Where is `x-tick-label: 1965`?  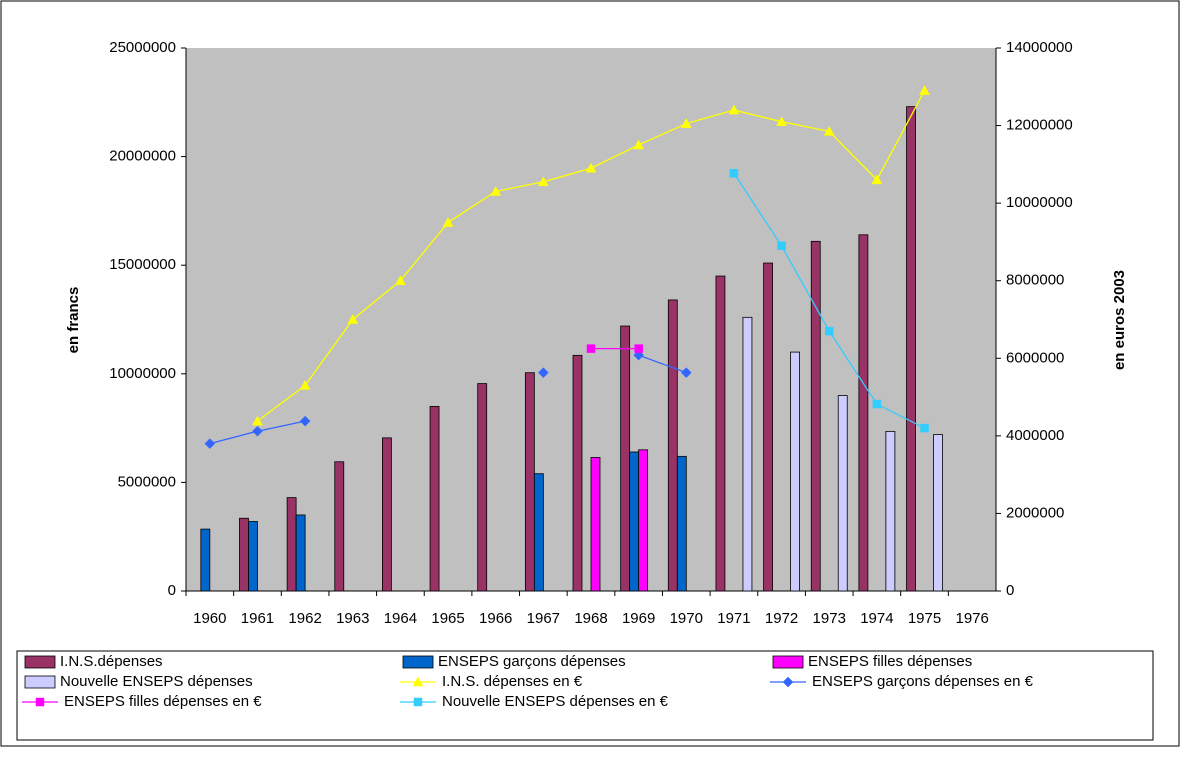 x-tick-label: 1965 is located at coordinates (447, 618).